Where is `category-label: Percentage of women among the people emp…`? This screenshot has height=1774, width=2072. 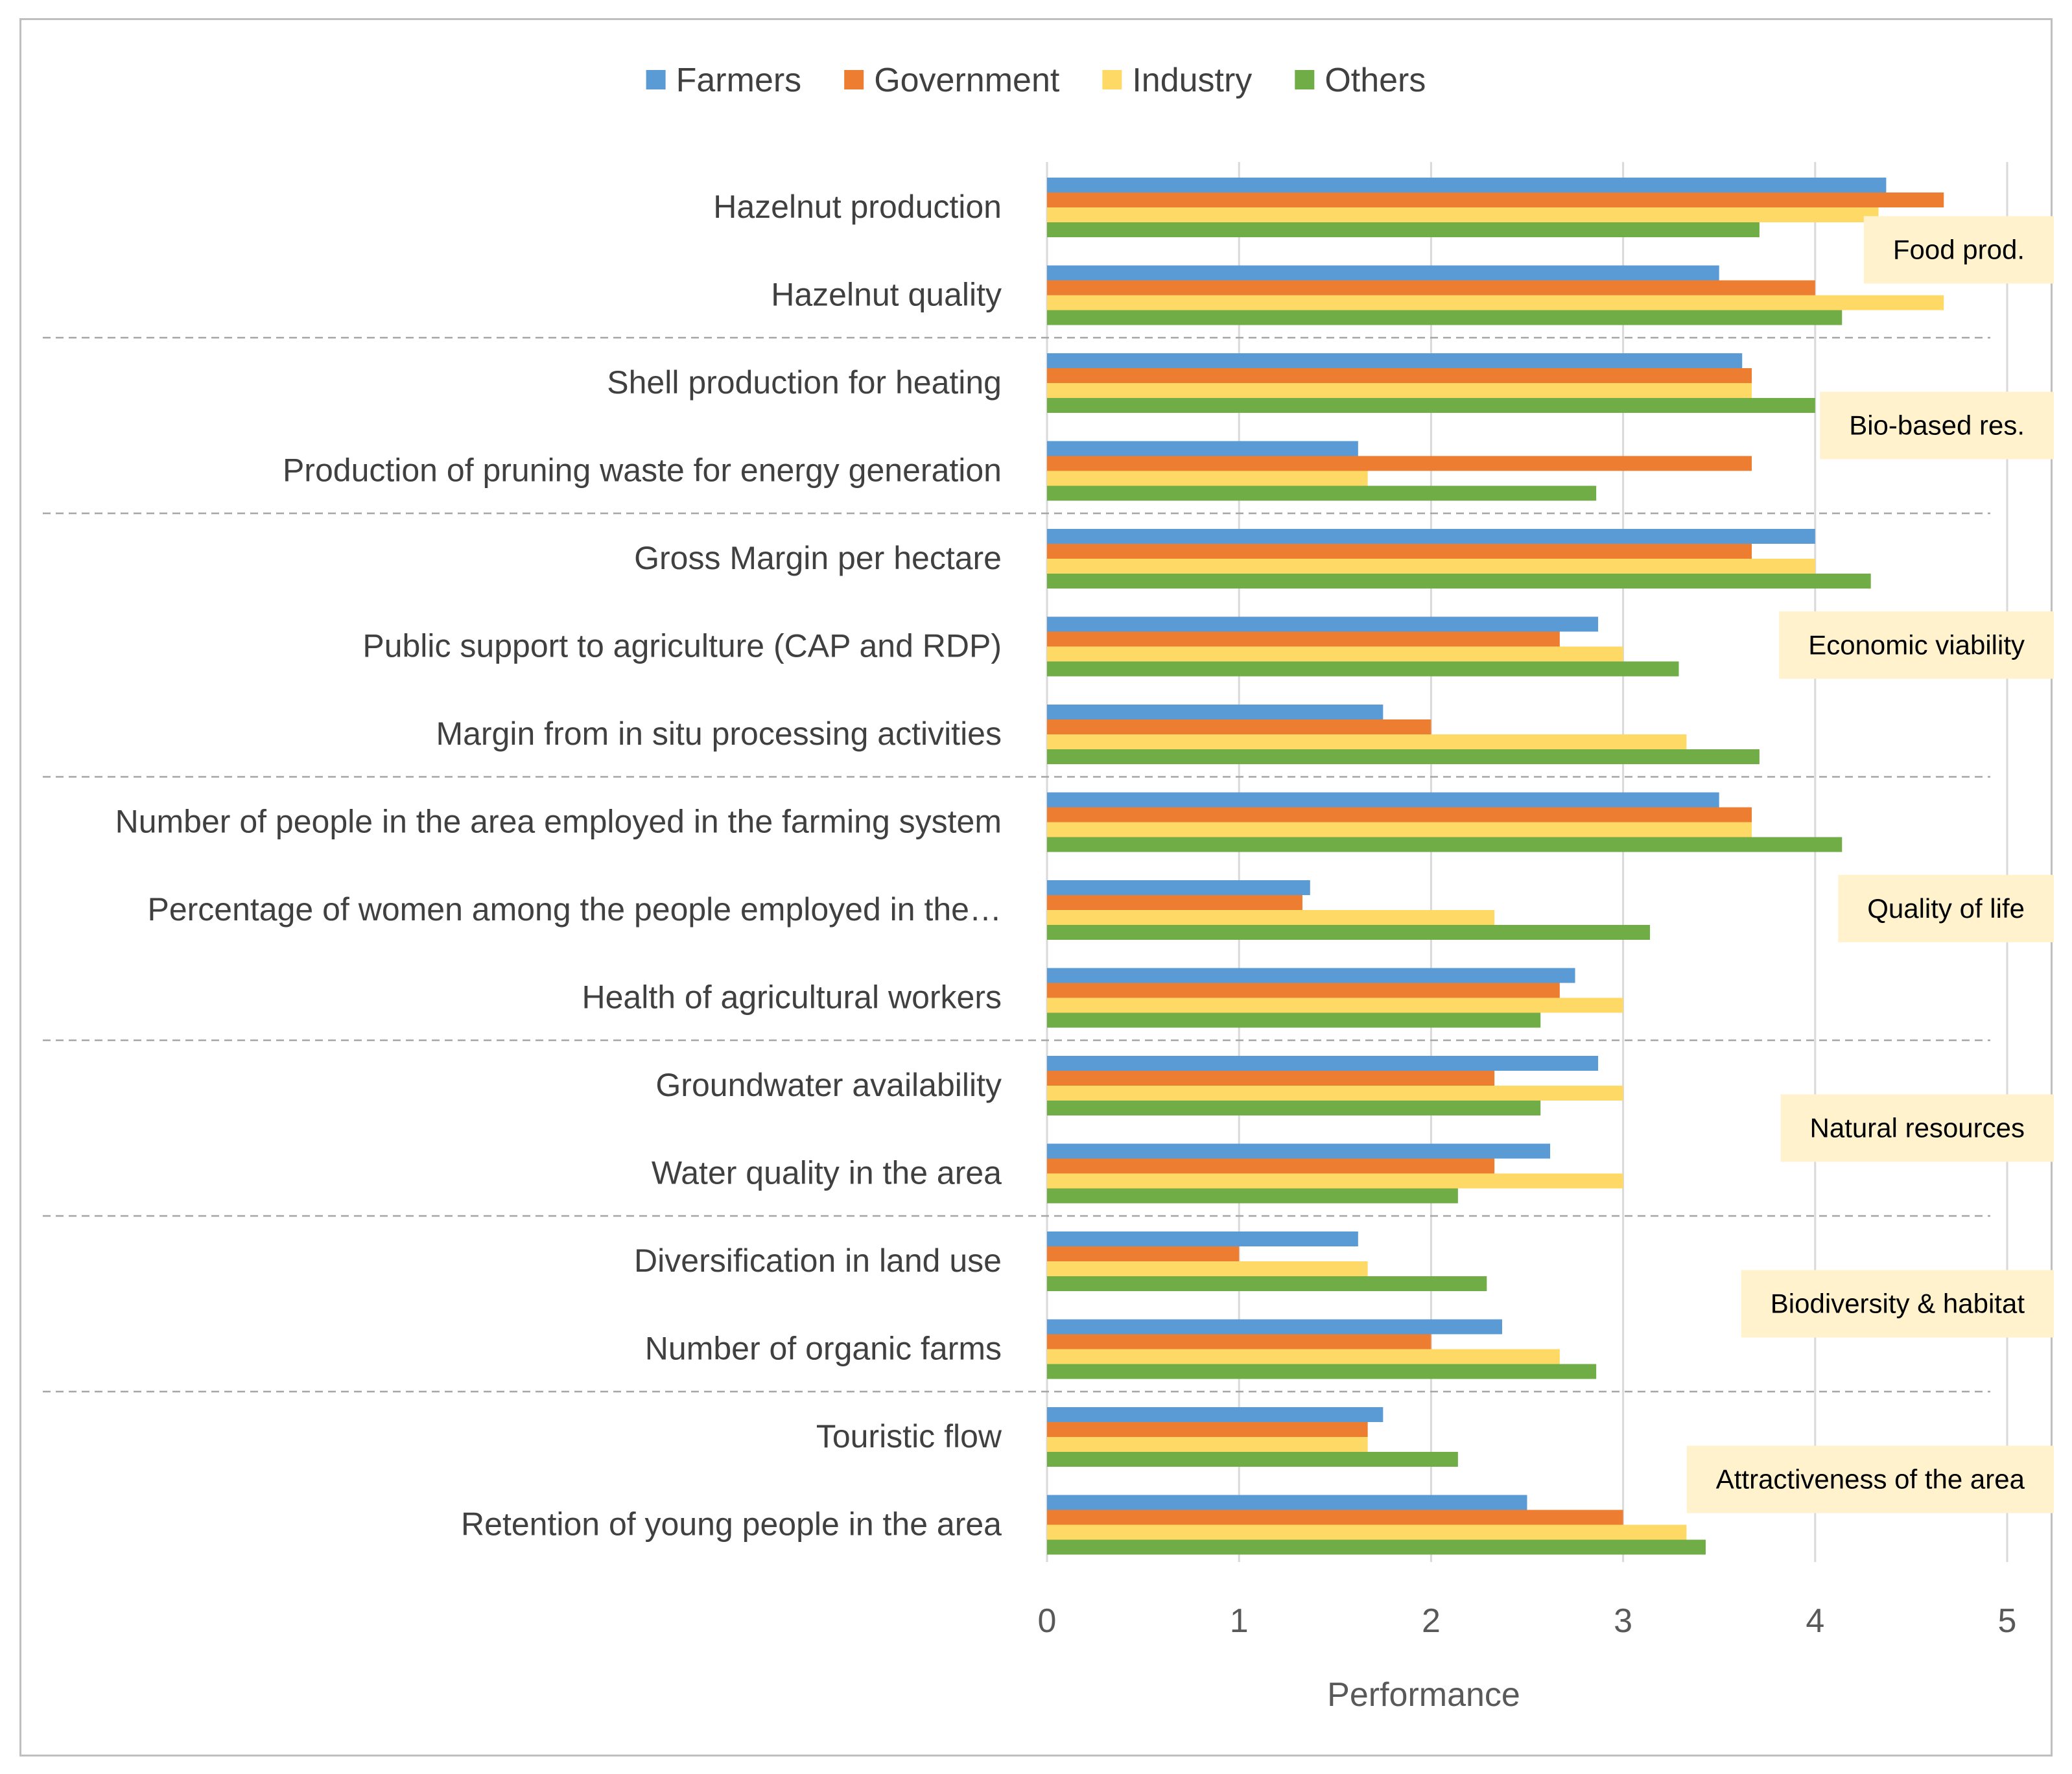 category-label: Percentage of women among the people emp… is located at coordinates (574, 909).